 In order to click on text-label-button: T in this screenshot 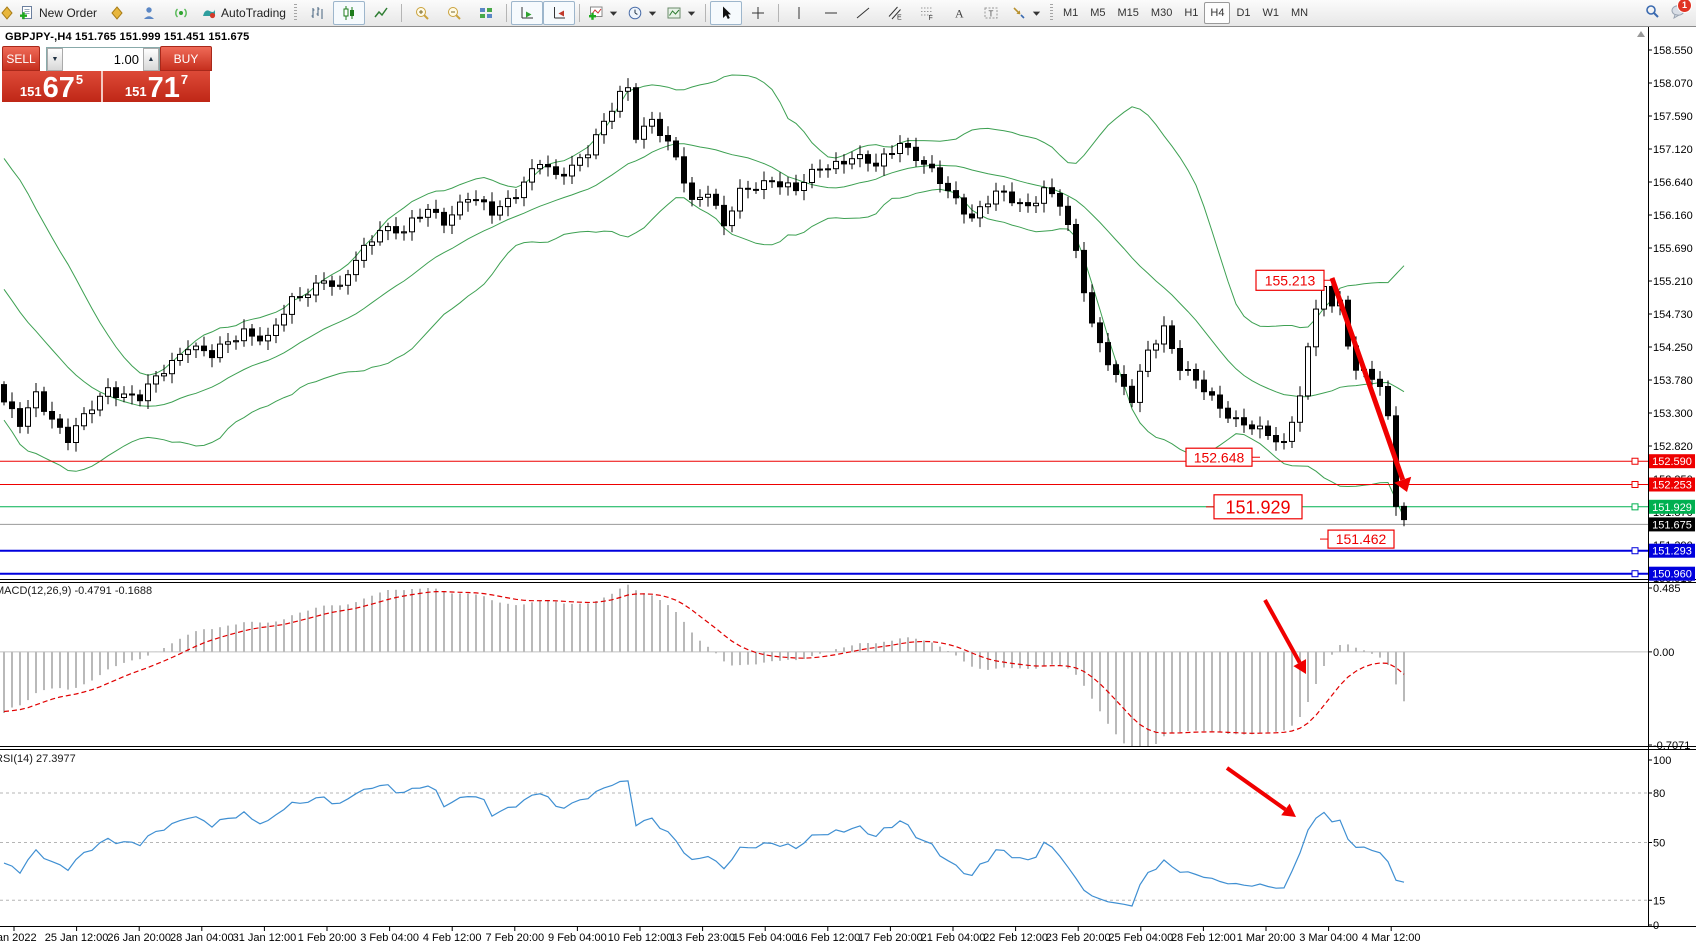, I will do `click(991, 13)`.